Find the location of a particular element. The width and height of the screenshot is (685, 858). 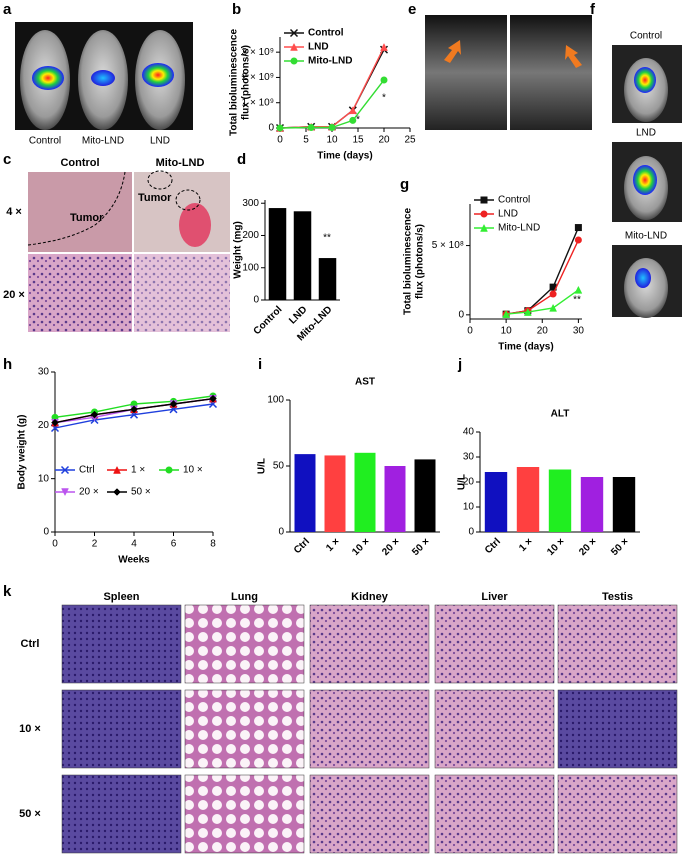

x-axis-label: Weeks is located at coordinates (134, 560).